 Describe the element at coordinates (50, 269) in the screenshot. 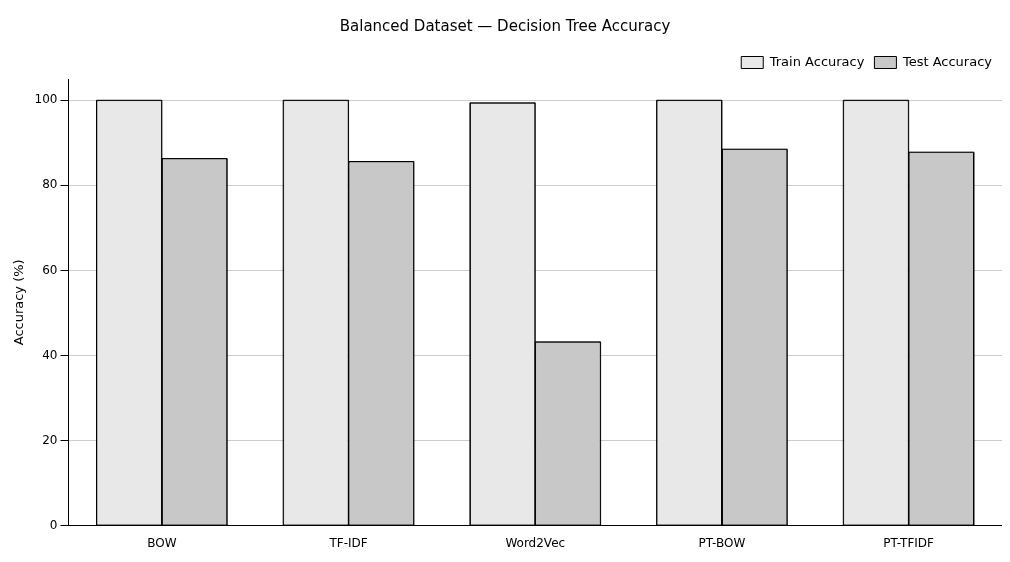

I see `y-tick-label: 60` at that location.